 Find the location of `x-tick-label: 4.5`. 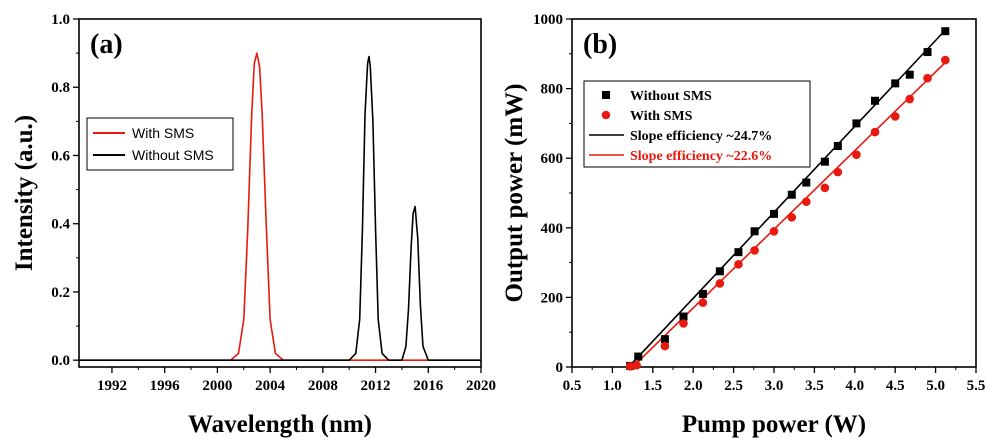

x-tick-label: 4.5 is located at coordinates (895, 386).